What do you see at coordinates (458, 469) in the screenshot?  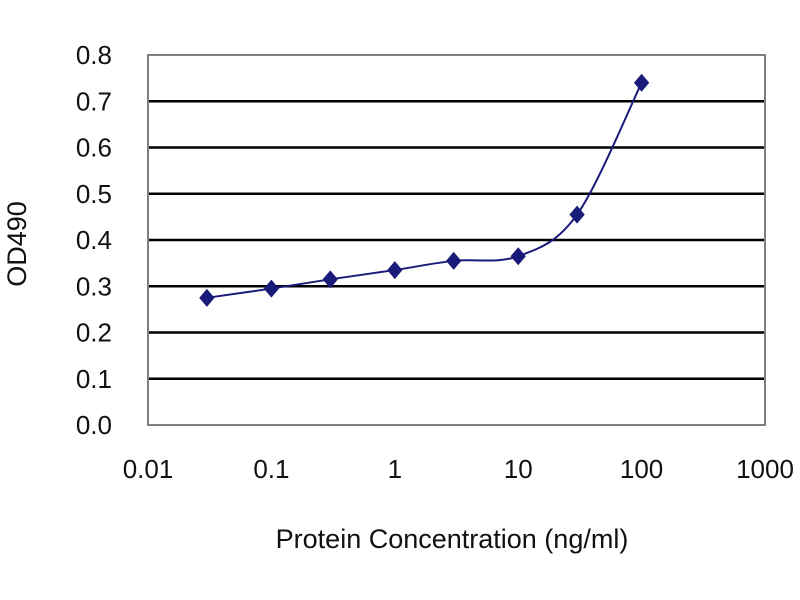 I see `x-axis-ticks: 0.01 0.1 1 10 100 1000` at bounding box center [458, 469].